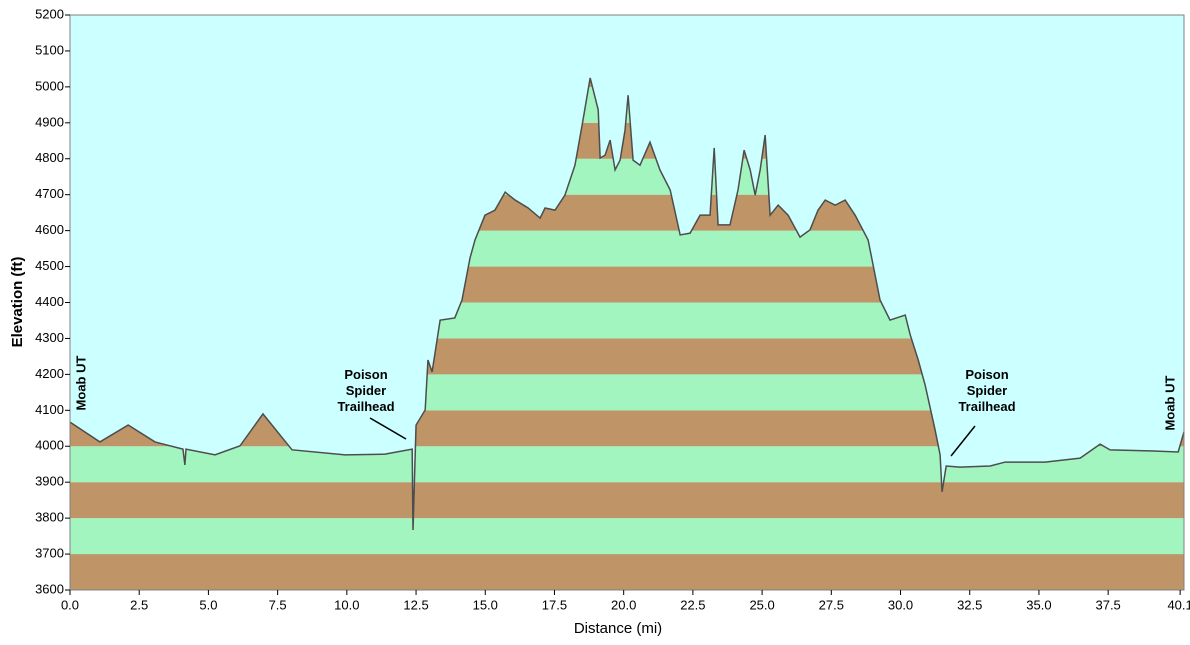  Describe the element at coordinates (692, 604) in the screenshot. I see `x-tick-label: 22.5` at that location.